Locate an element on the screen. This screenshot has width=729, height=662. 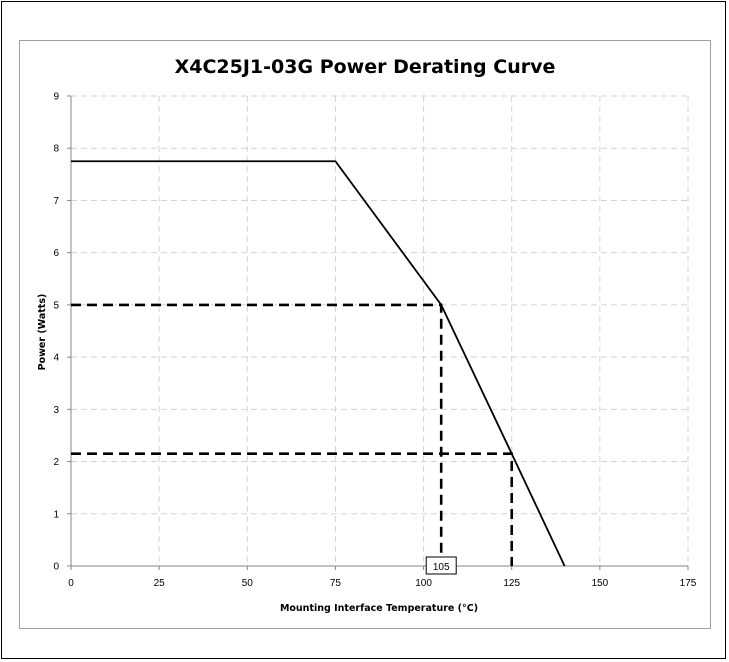
x-tick-label: 175 is located at coordinates (688, 583).